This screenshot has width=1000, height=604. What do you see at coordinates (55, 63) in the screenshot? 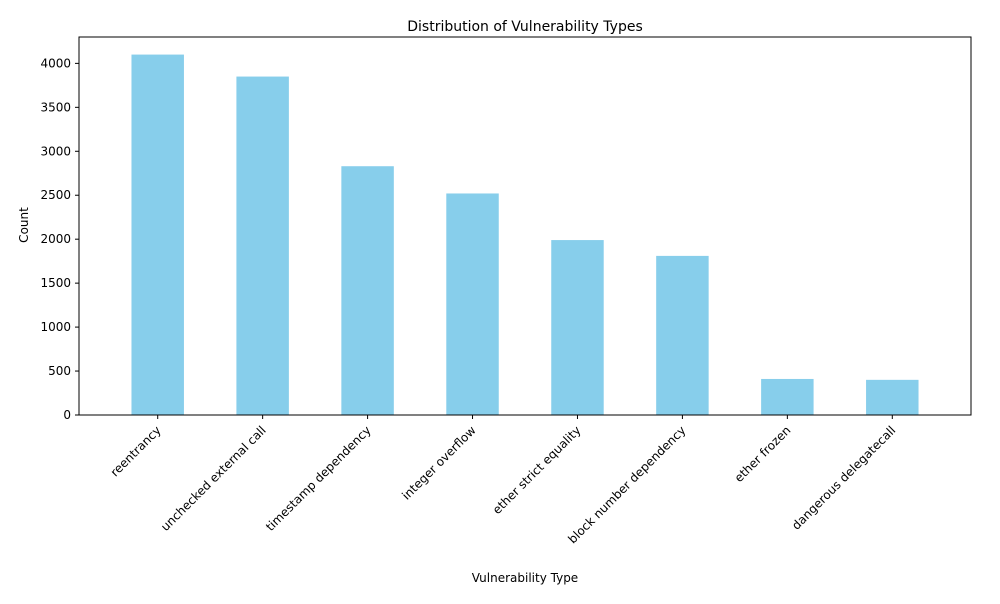
I see `y-tick-label: 4000` at bounding box center [55, 63].